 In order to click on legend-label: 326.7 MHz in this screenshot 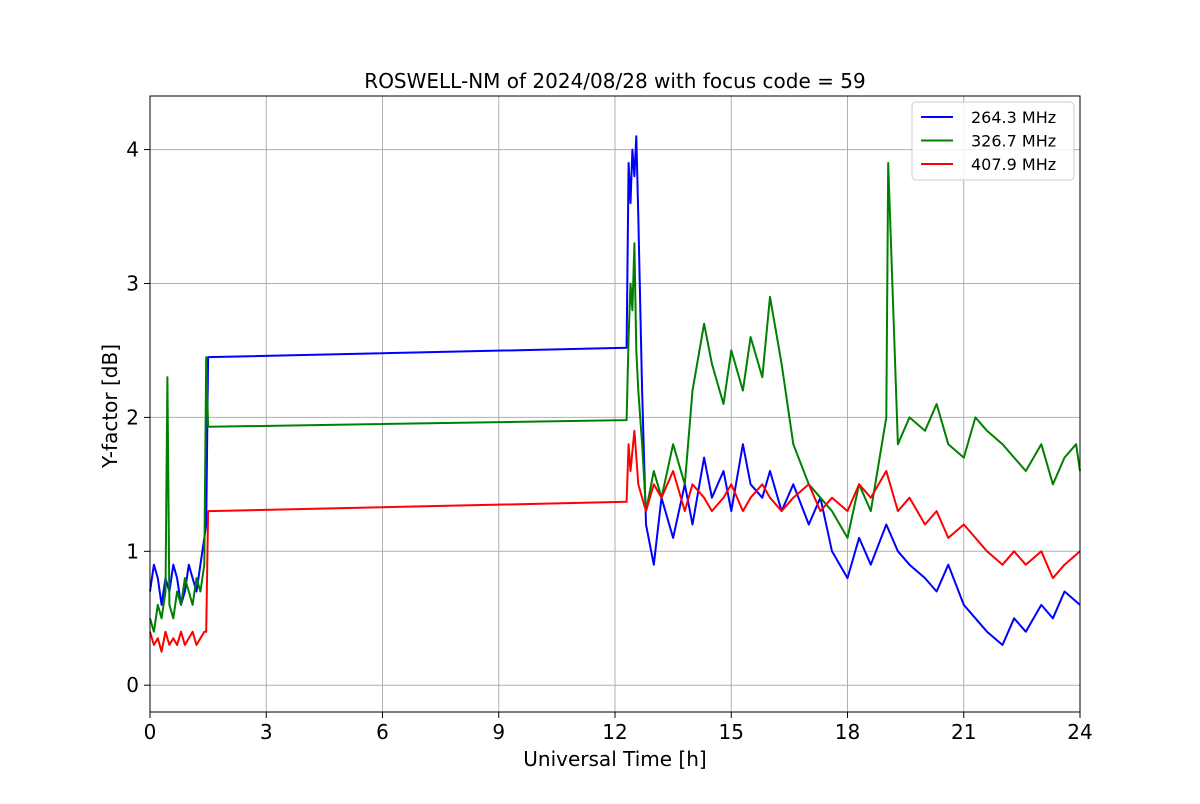, I will do `click(1013, 141)`.